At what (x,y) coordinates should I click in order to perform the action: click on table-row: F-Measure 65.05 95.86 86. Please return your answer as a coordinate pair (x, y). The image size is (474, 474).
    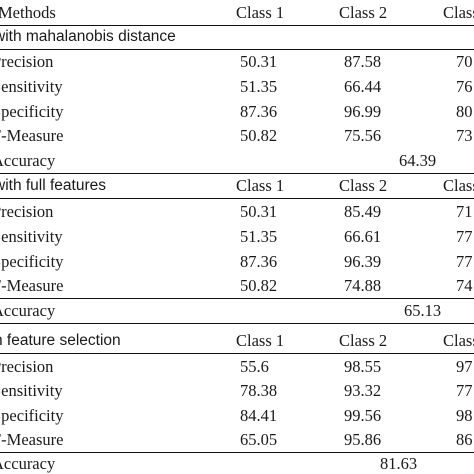
    Looking at the image, I should click on (237, 440).